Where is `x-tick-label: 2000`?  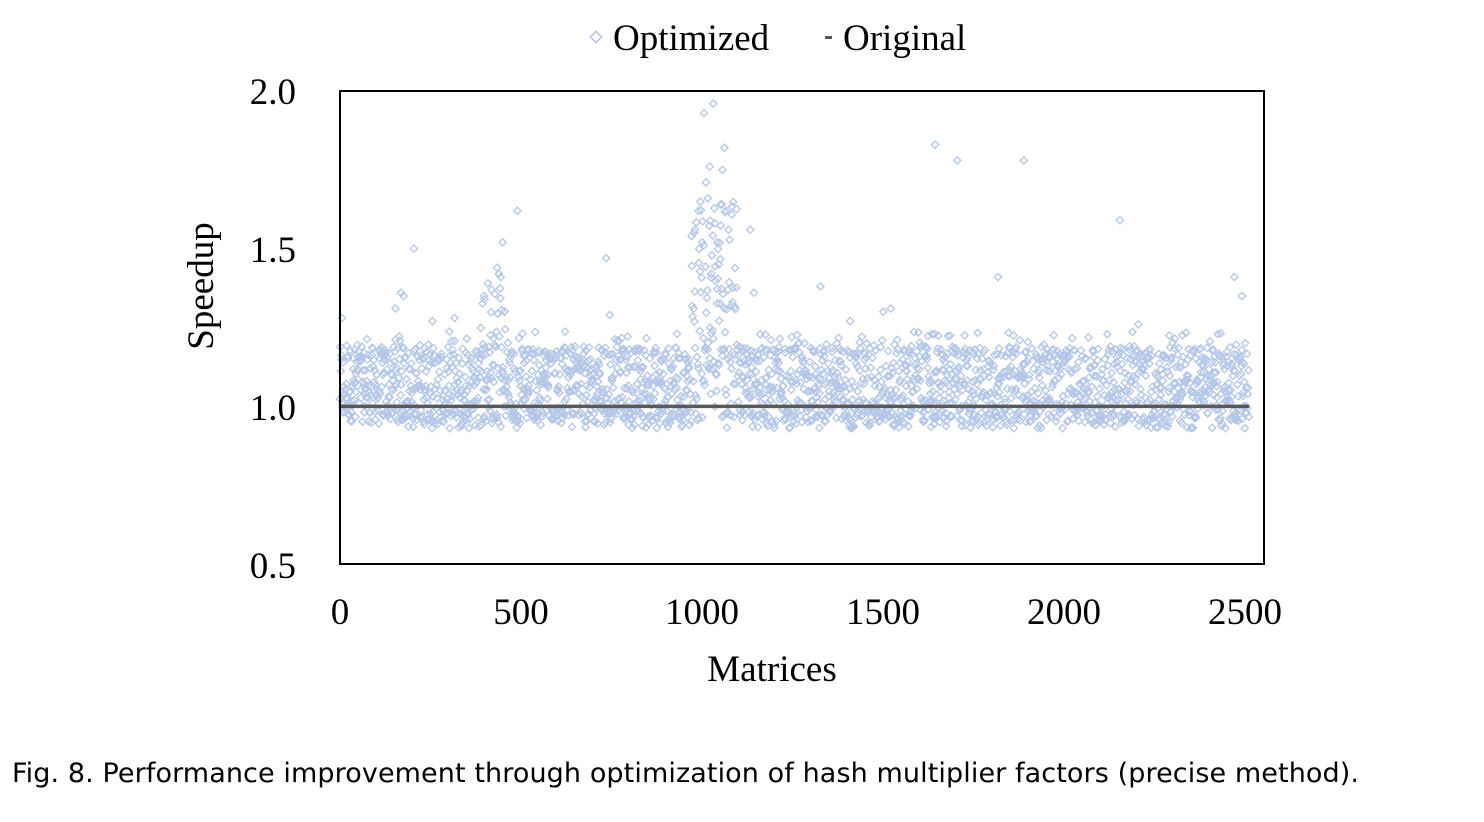 x-tick-label: 2000 is located at coordinates (1064, 612).